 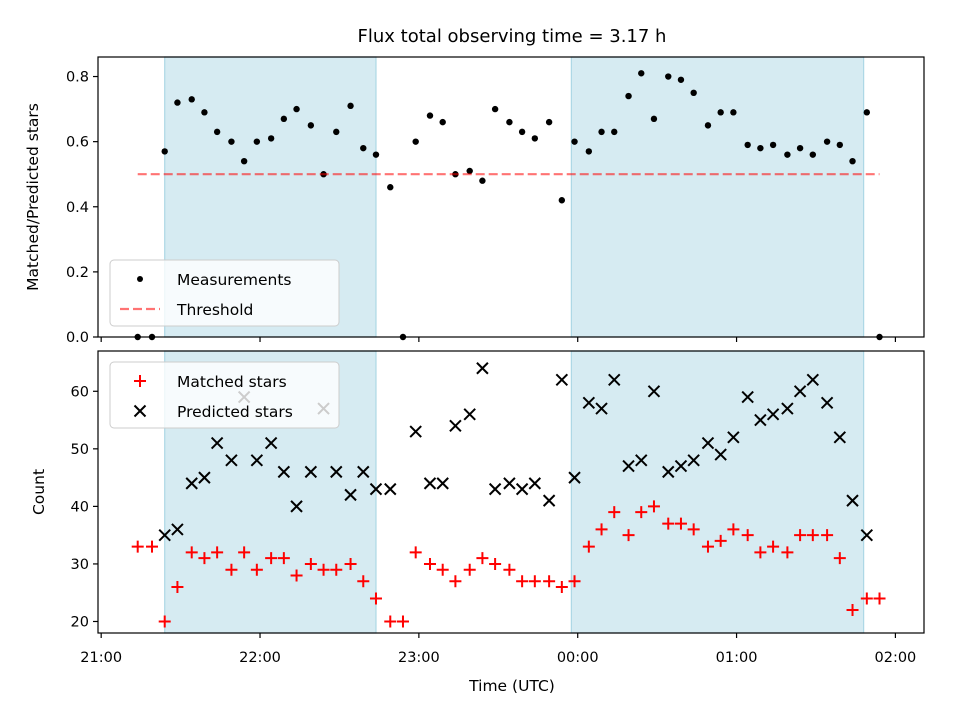 I want to click on chart-title: Flux total observing time = 3.17 h, so click(x=512, y=36).